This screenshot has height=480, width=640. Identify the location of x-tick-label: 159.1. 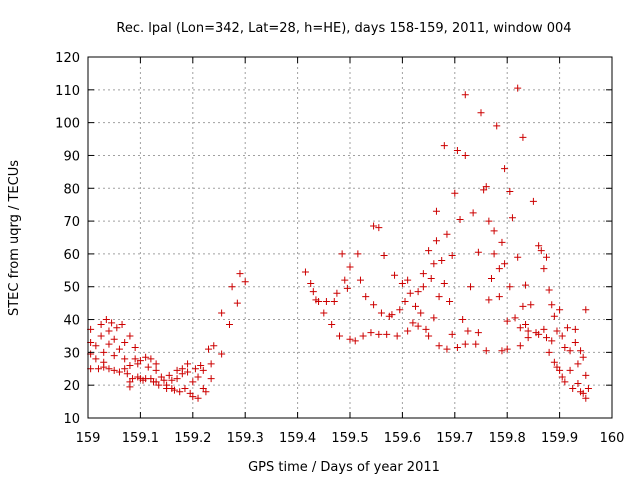
(140, 438).